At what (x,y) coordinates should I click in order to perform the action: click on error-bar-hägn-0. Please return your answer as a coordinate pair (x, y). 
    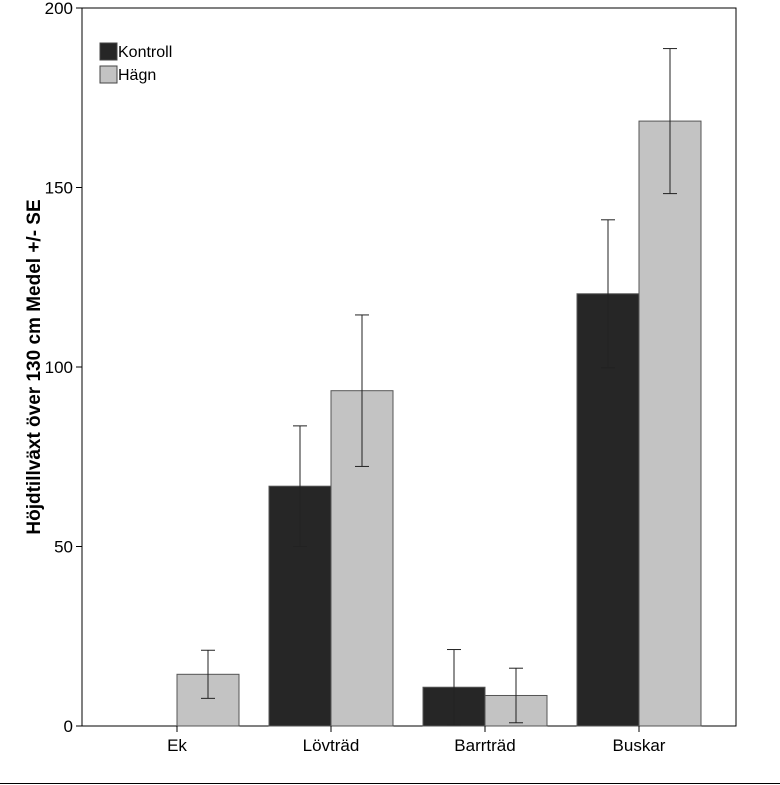
    Looking at the image, I should click on (208, 674).